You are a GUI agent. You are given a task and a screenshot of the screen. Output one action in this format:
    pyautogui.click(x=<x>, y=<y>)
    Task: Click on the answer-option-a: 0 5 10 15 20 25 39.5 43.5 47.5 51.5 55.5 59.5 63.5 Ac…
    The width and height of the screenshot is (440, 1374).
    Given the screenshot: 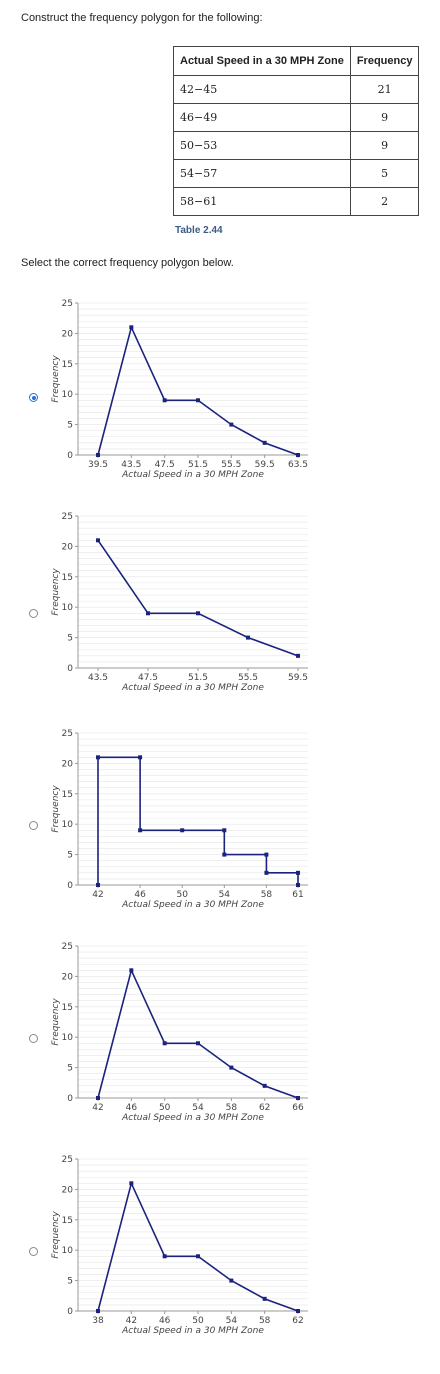 What is the action you would take?
    pyautogui.click(x=220, y=395)
    